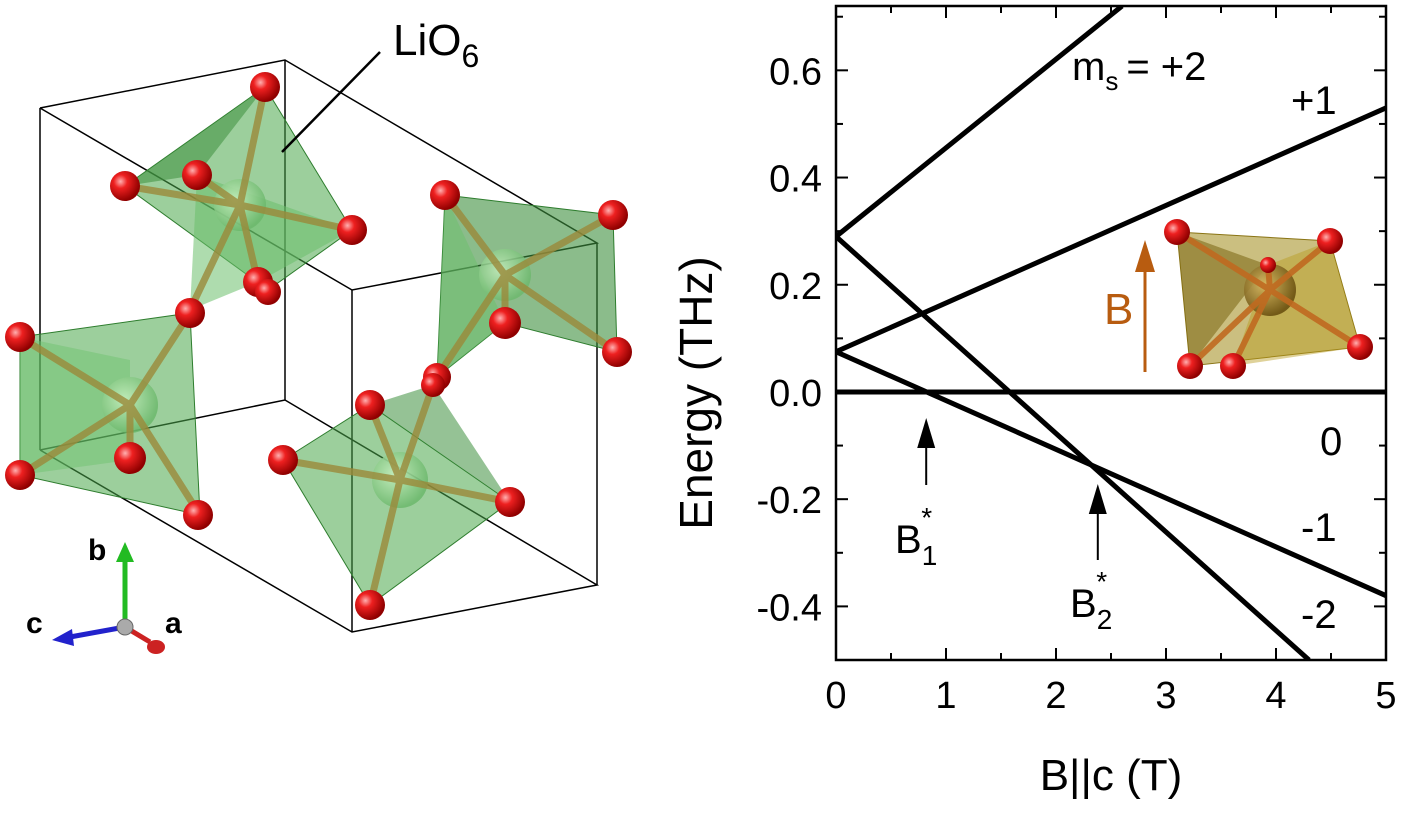 The height and width of the screenshot is (816, 1408). I want to click on y-tick-label: -0.4, so click(789, 608).